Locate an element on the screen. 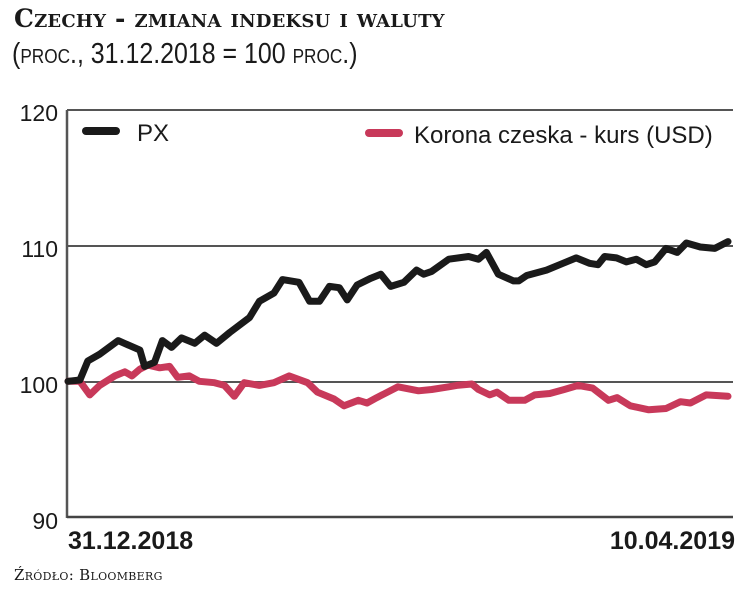 The width and height of the screenshot is (754, 593). source-note: Źródło: Bloomberg is located at coordinates (88, 575).